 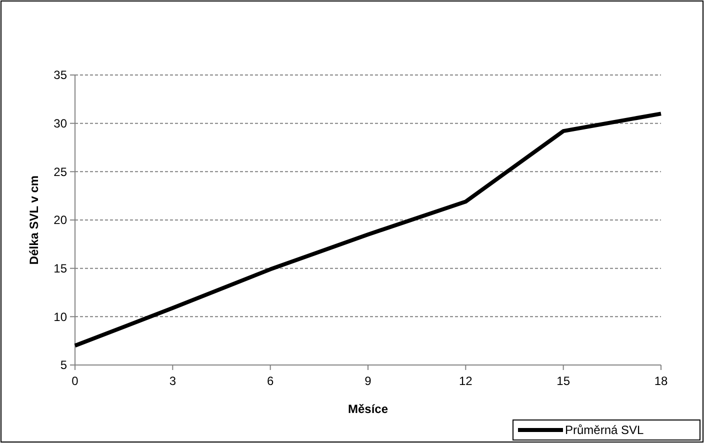 I want to click on y-tick-label: 20, so click(x=61, y=220).